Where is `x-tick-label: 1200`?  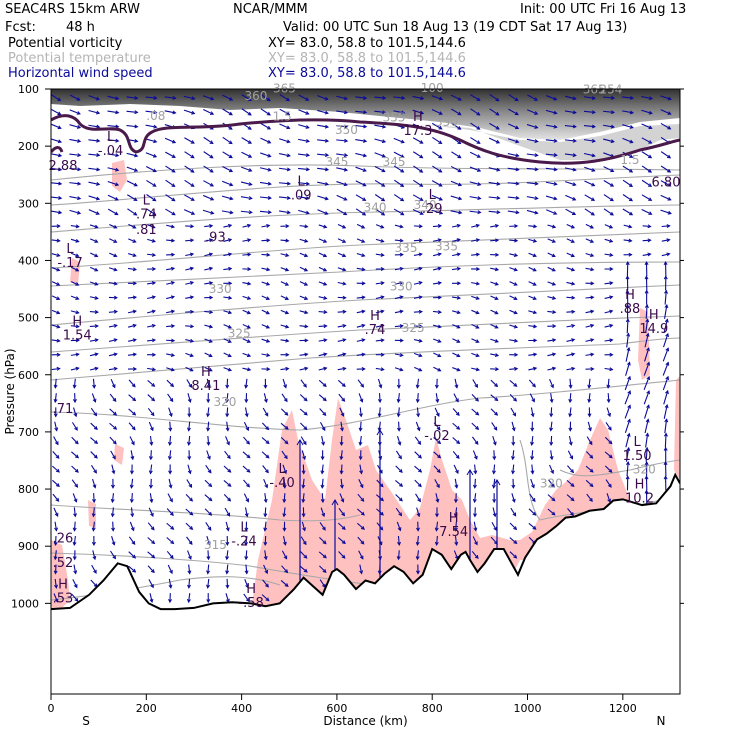
x-tick-label: 1200 is located at coordinates (623, 708).